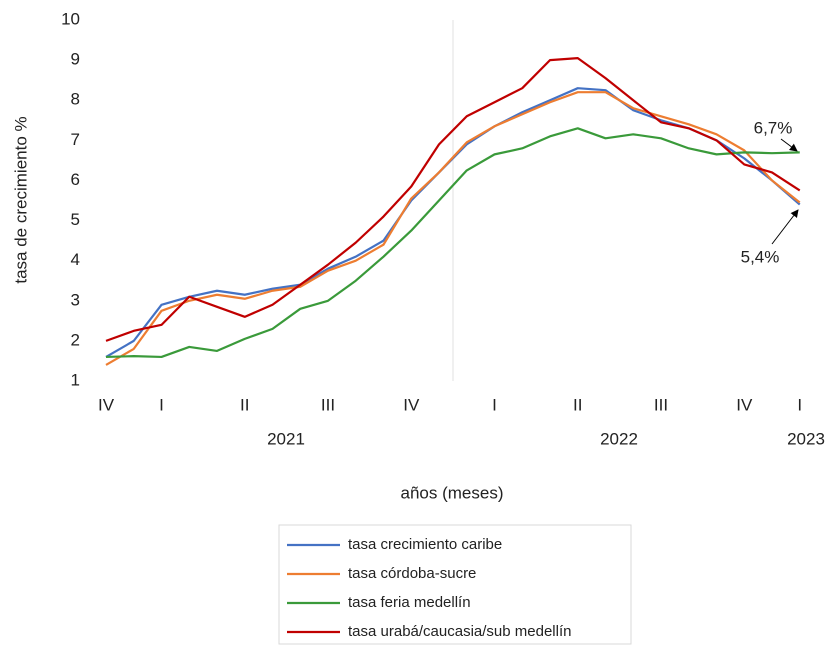 The width and height of the screenshot is (831, 645). I want to click on y-tick-label: 2, so click(75, 339).